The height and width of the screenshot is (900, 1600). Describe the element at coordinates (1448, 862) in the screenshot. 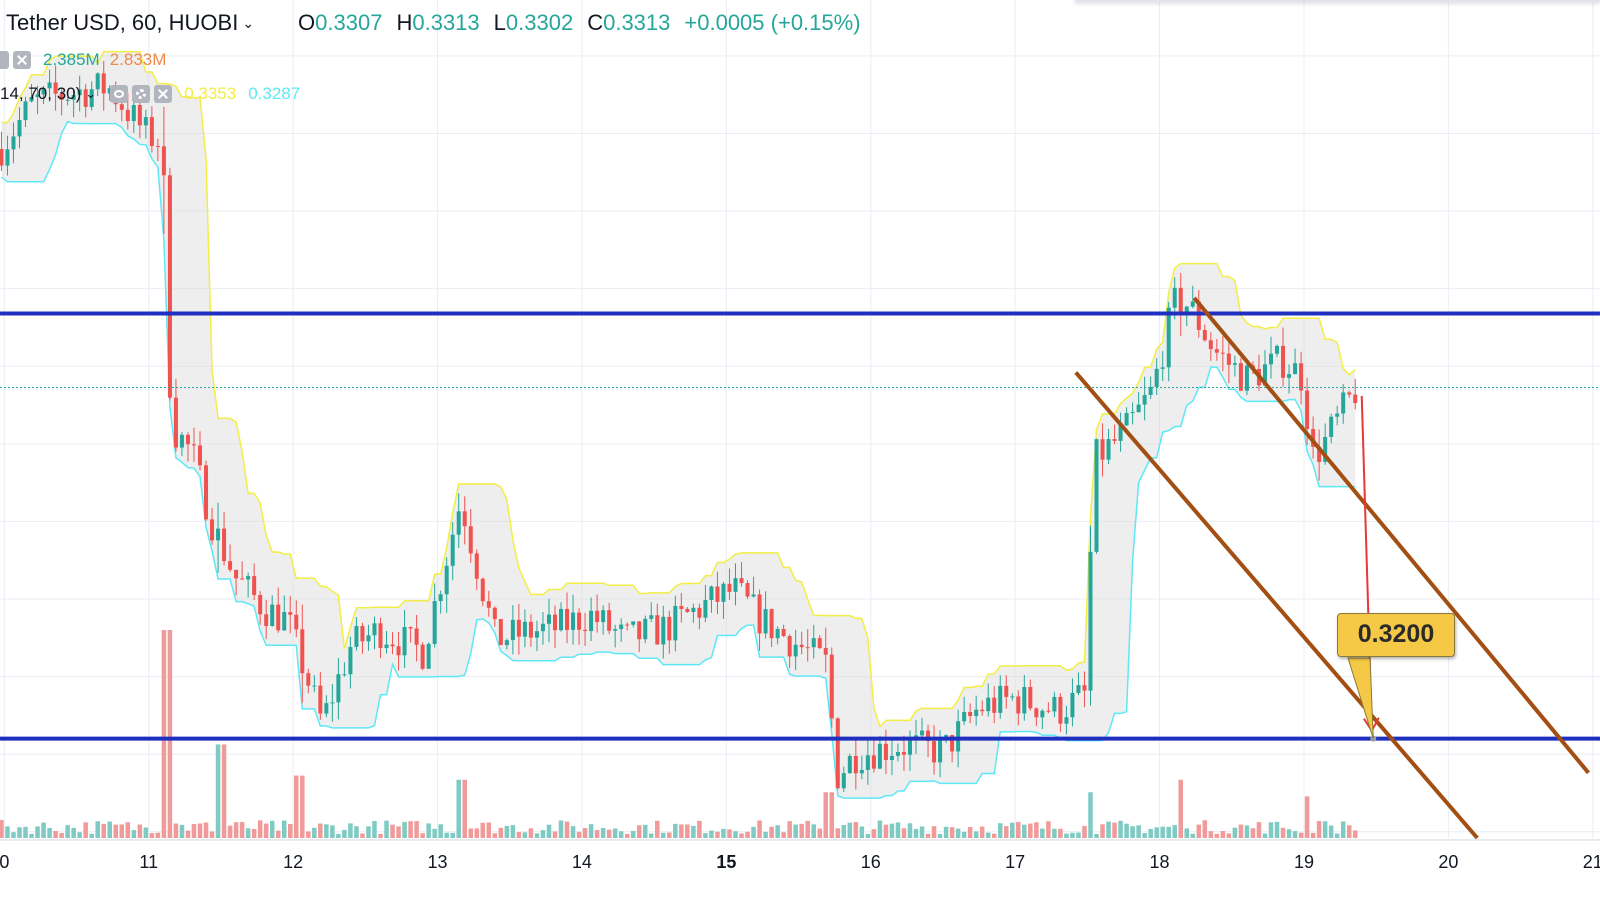

I see `x-tick-label: 20` at that location.